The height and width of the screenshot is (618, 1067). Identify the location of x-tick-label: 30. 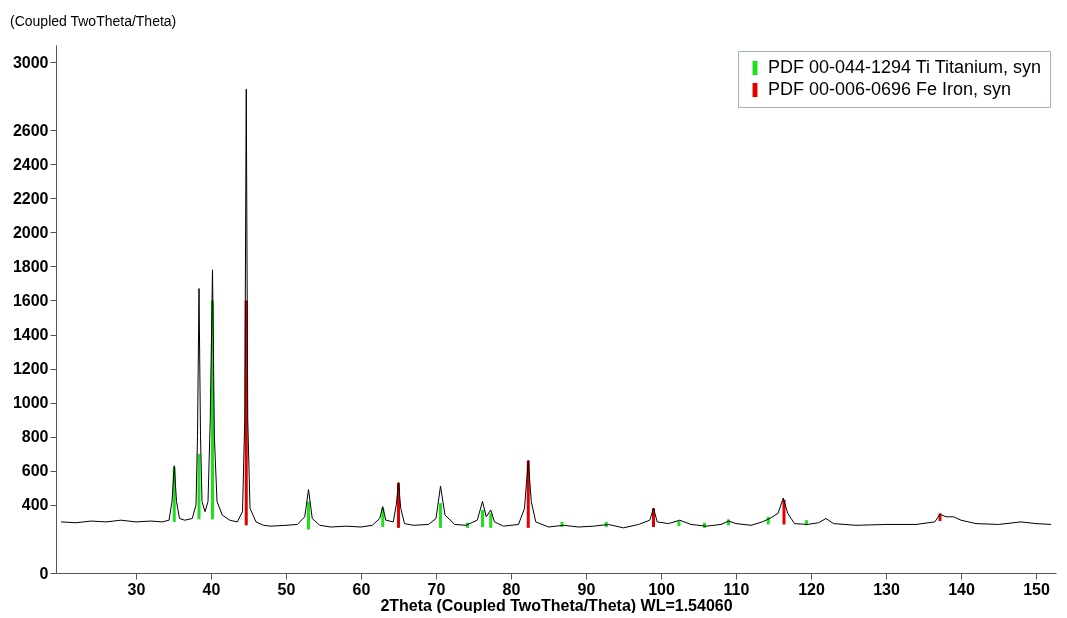
(136, 589).